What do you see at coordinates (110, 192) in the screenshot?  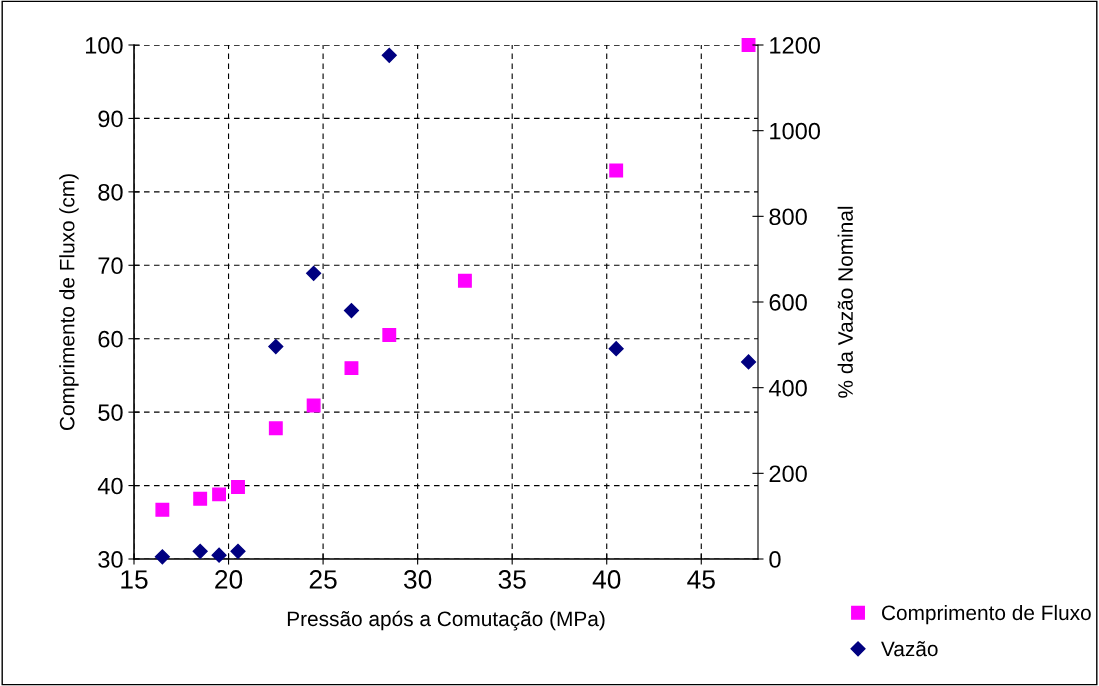 I see `y-tick-label: 80` at bounding box center [110, 192].